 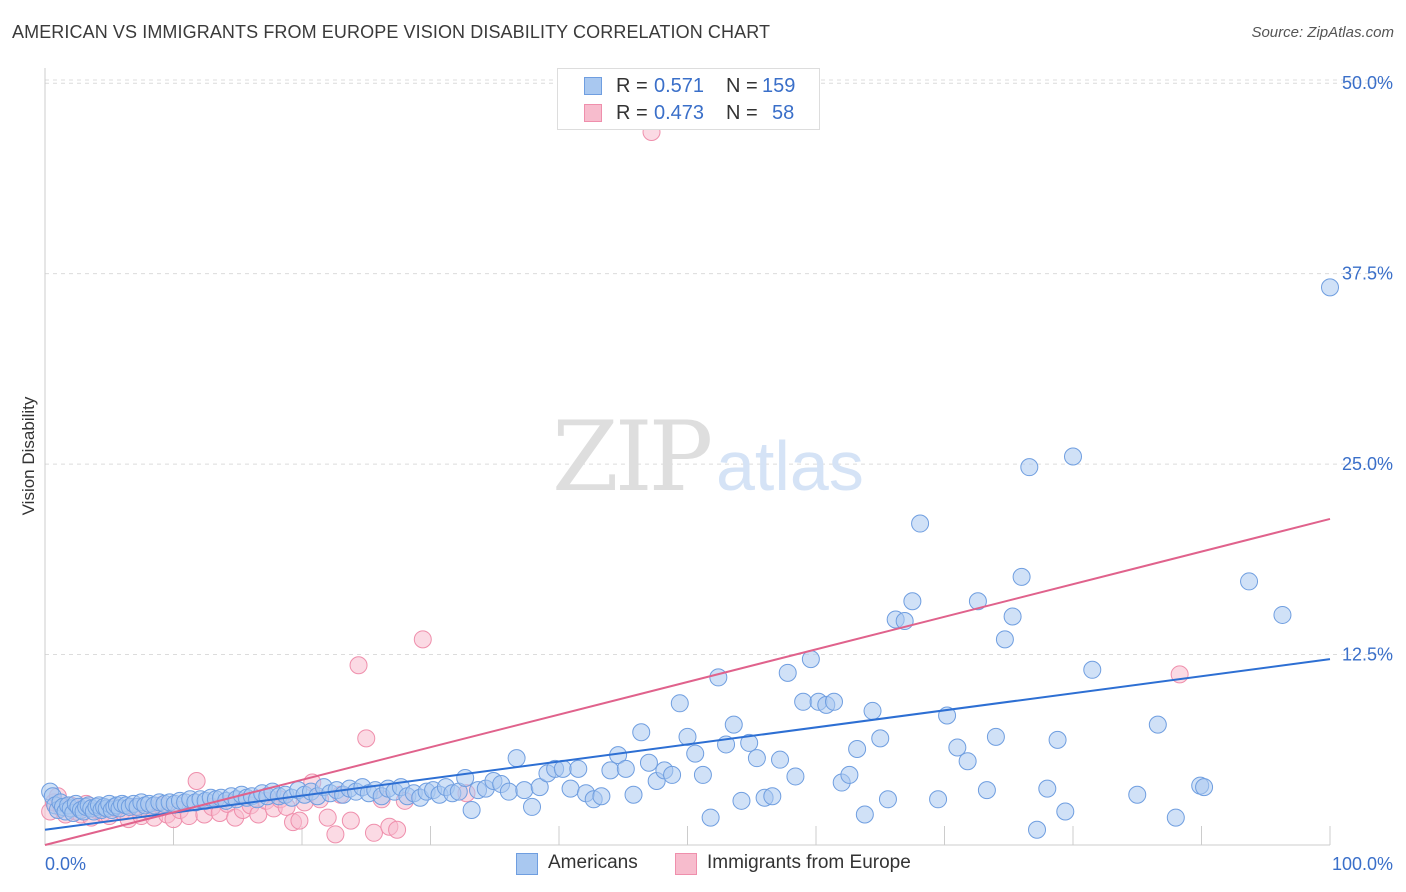 I want to click on watermark: ZIP atlas, so click(x=708, y=457).